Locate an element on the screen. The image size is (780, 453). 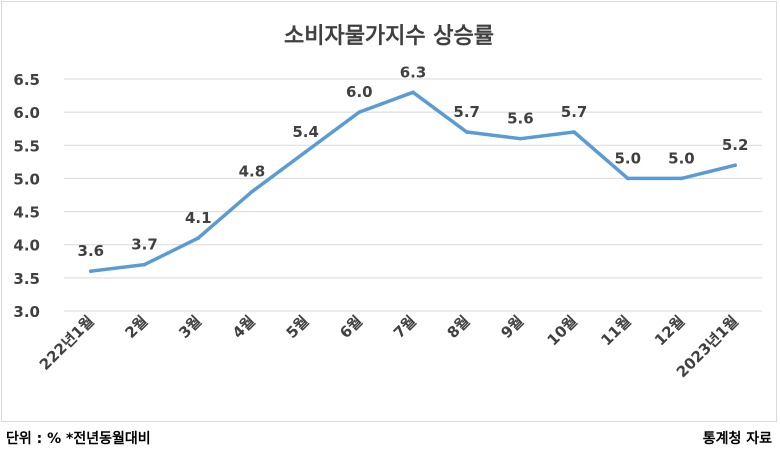
x-tick-label: 2월 is located at coordinates (136, 327).